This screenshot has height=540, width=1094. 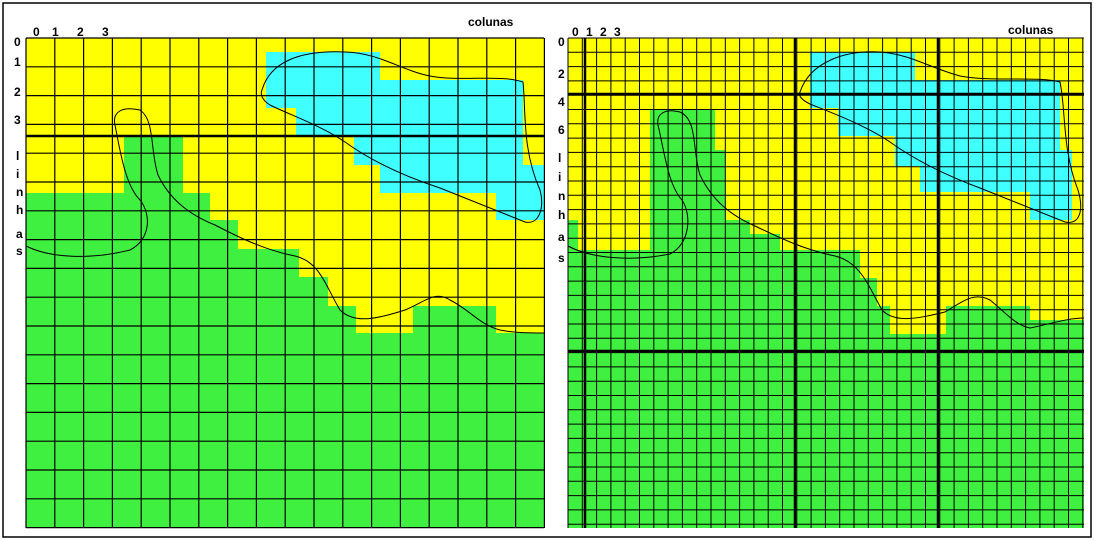 What do you see at coordinates (561, 102) in the screenshot?
I see `row-number: 4` at bounding box center [561, 102].